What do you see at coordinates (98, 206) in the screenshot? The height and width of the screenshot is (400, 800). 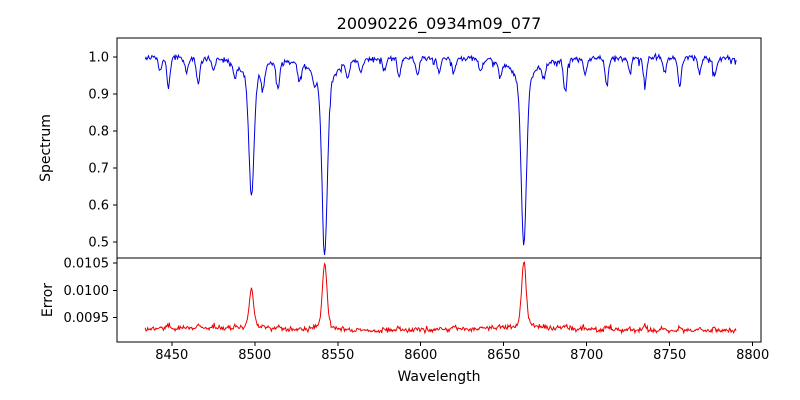 I see `y-tick-label: 0.6` at bounding box center [98, 206].